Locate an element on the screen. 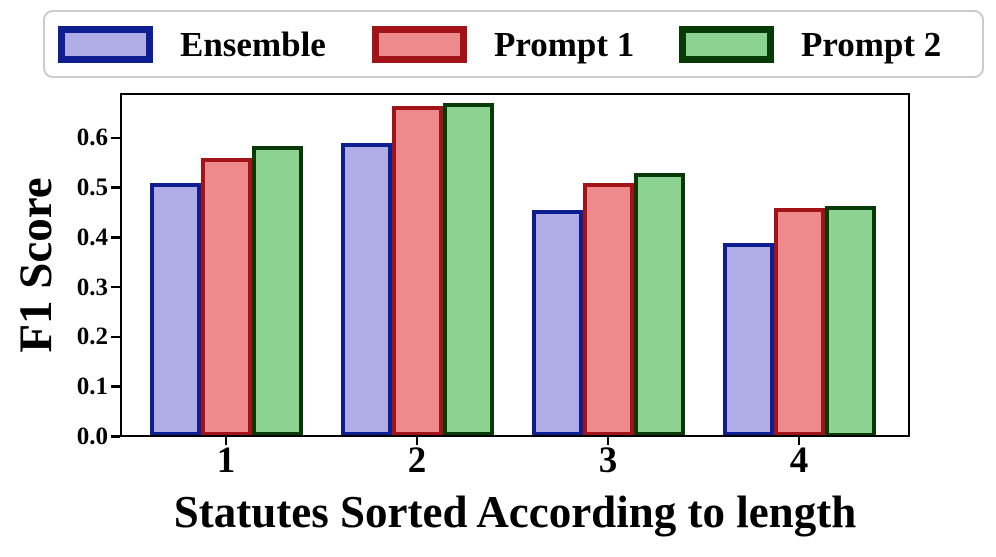 The image size is (996, 557). x-tick-label: 4 is located at coordinates (799, 460).